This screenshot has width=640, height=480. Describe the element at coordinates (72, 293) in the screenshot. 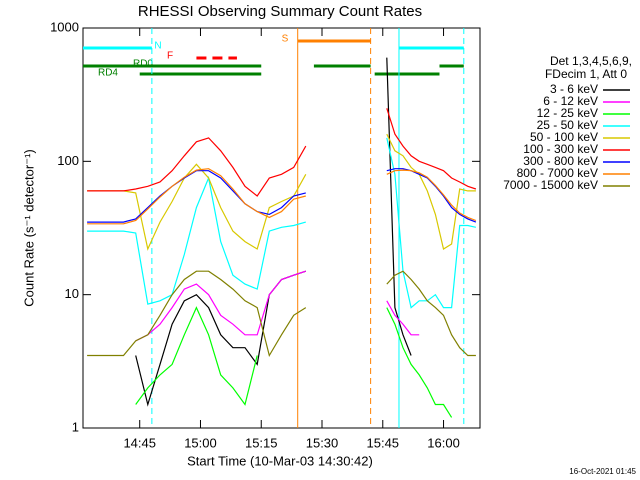

I see `y-tick-label: 10` at that location.